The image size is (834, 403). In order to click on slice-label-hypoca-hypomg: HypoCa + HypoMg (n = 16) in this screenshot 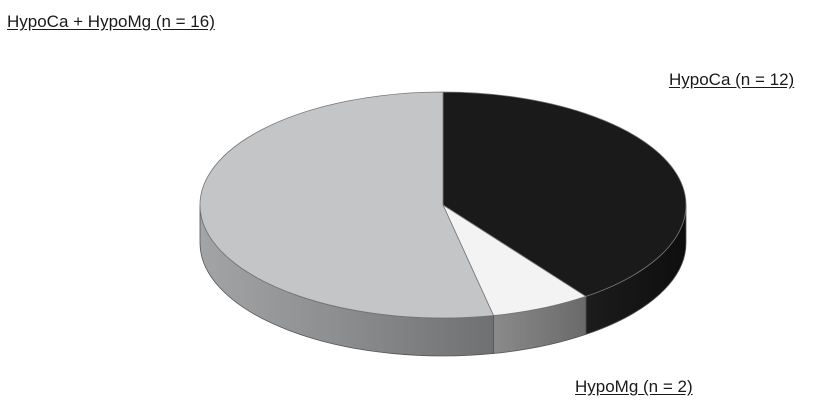, I will do `click(111, 21)`.